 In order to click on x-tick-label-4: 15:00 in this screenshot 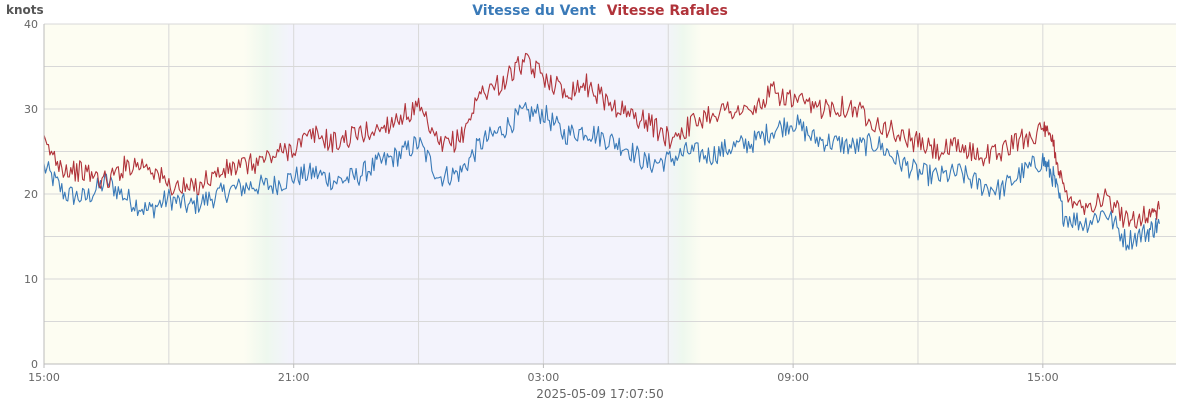, I will do `click(1043, 377)`.